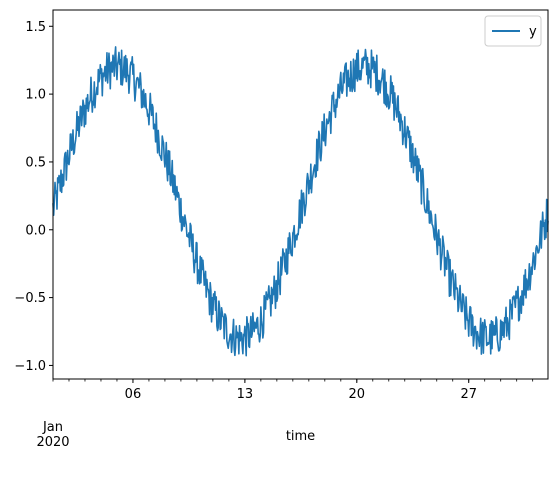  Describe the element at coordinates (533, 32) in the screenshot. I see `legend-label-y: y` at that location.